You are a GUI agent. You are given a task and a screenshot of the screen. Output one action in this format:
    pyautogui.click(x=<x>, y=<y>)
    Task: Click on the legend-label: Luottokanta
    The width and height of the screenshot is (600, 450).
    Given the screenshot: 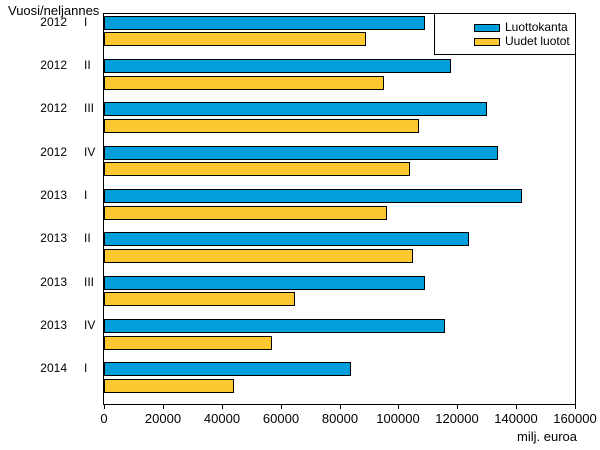 What is the action you would take?
    pyautogui.click(x=536, y=27)
    